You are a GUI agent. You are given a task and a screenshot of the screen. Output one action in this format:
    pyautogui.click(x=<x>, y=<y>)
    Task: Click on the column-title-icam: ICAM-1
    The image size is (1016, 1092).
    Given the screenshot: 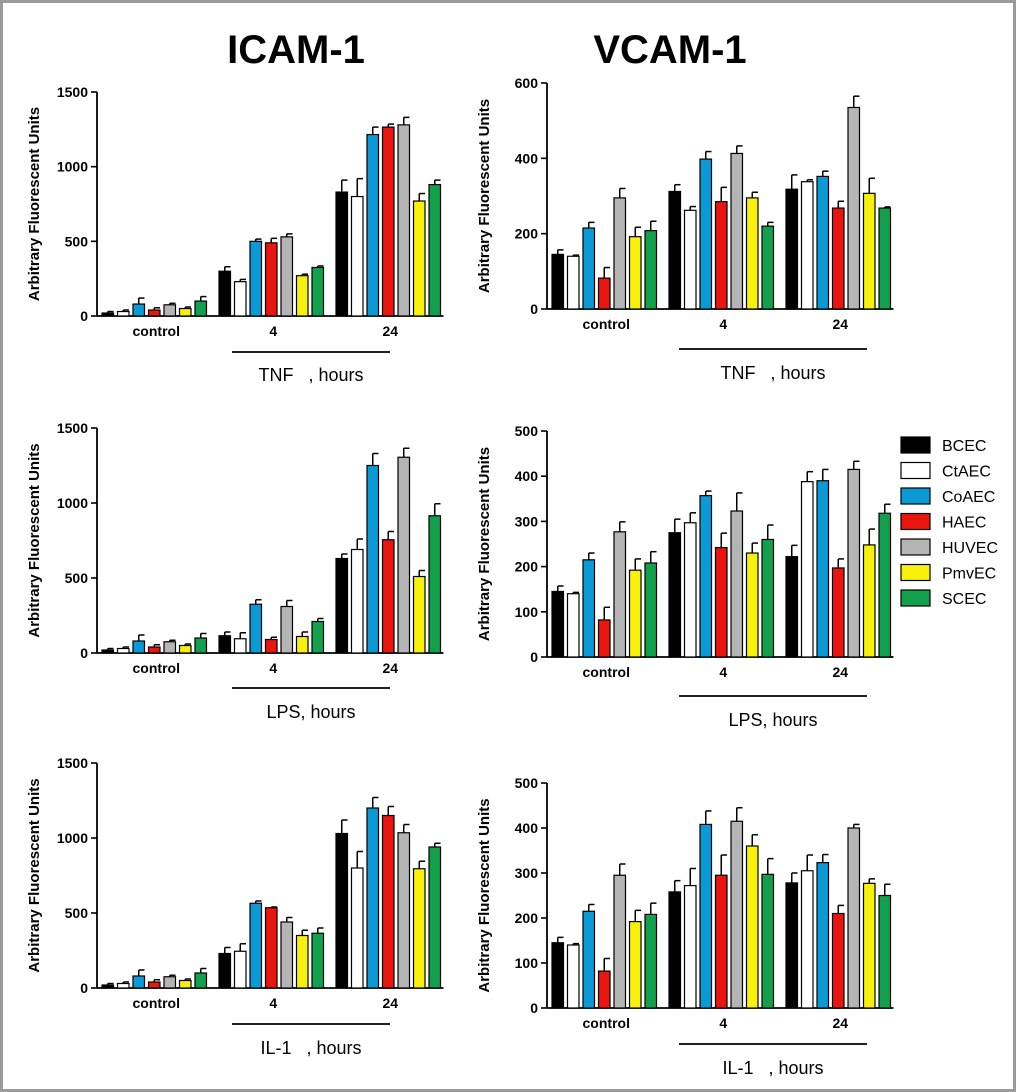 What is the action you would take?
    pyautogui.click(x=296, y=50)
    